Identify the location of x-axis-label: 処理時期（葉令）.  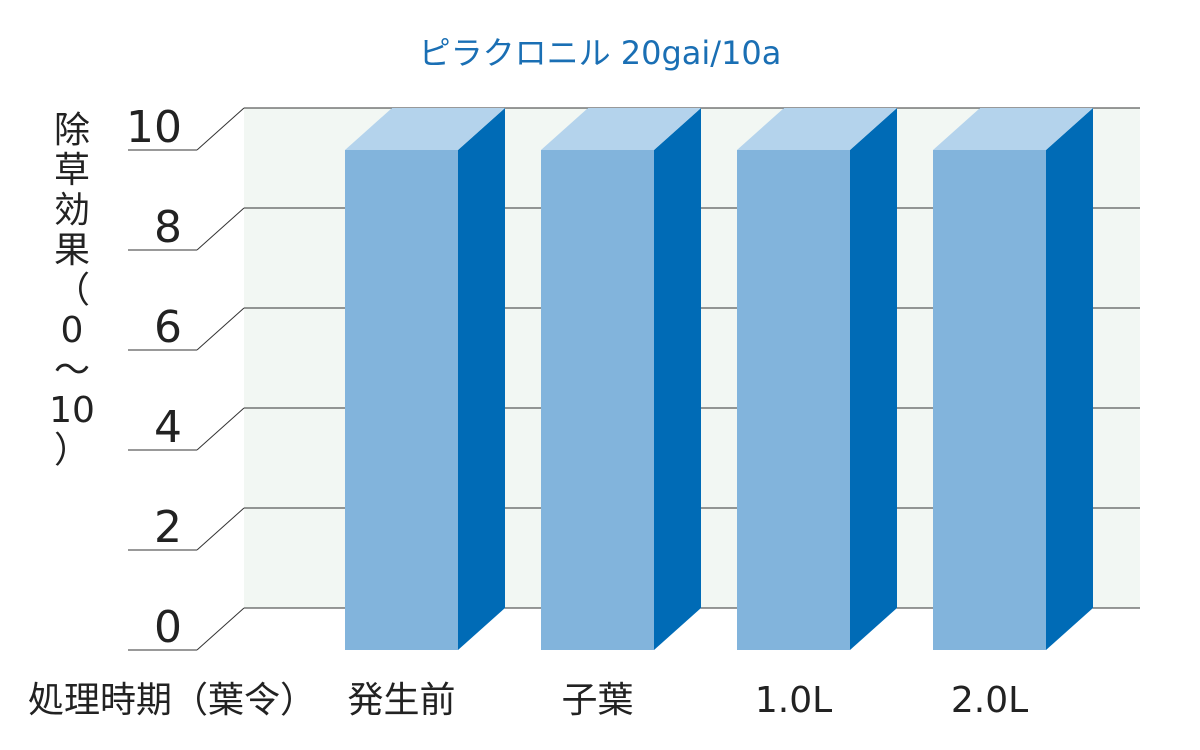
(172, 700).